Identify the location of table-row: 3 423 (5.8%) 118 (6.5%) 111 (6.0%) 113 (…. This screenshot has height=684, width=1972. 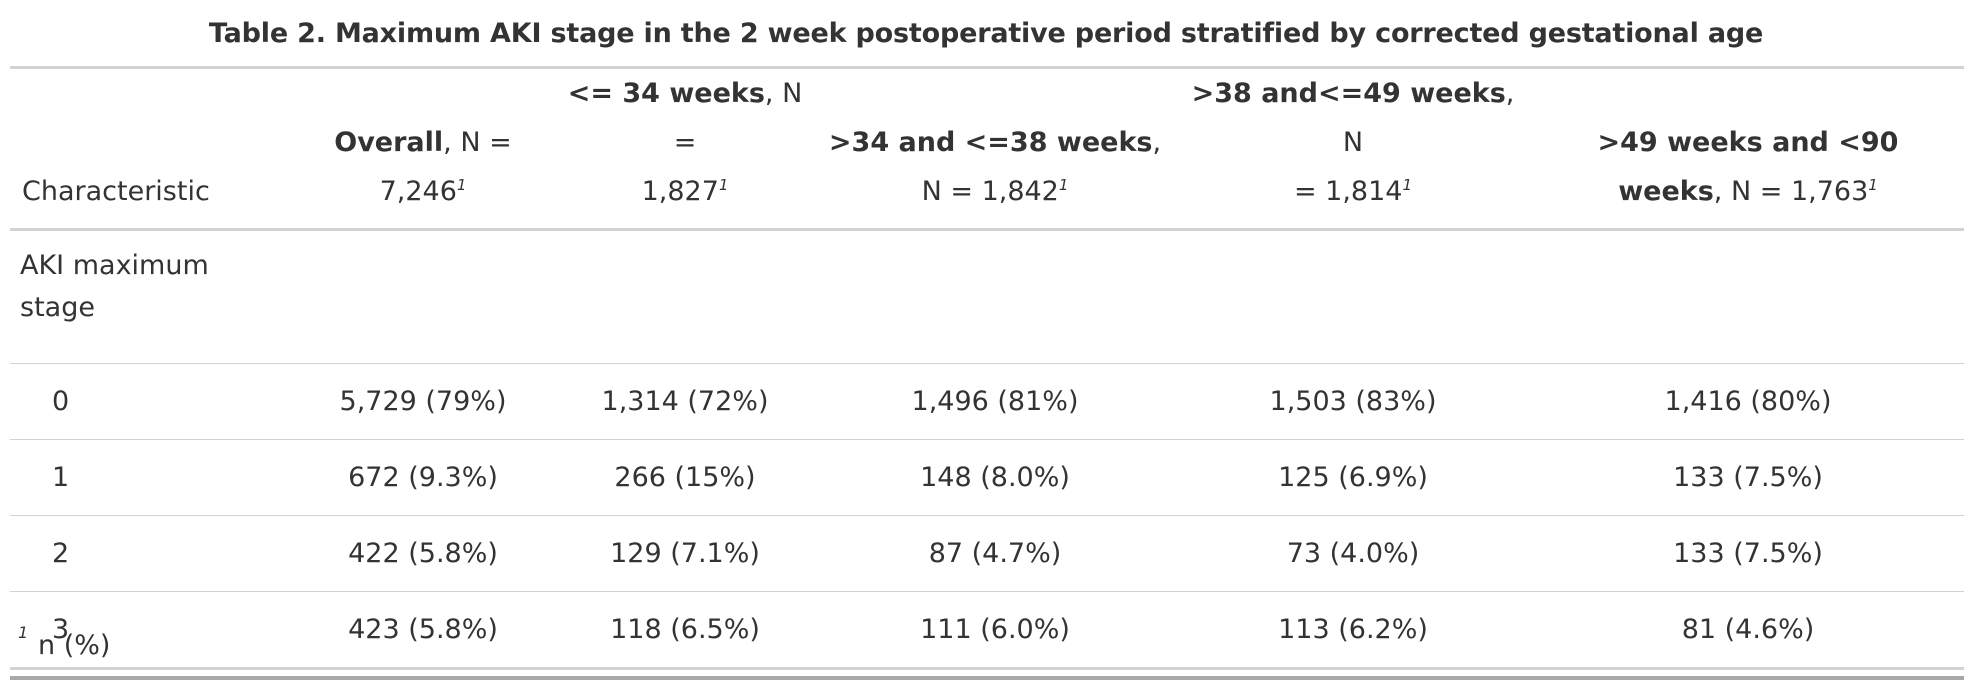
(987, 630).